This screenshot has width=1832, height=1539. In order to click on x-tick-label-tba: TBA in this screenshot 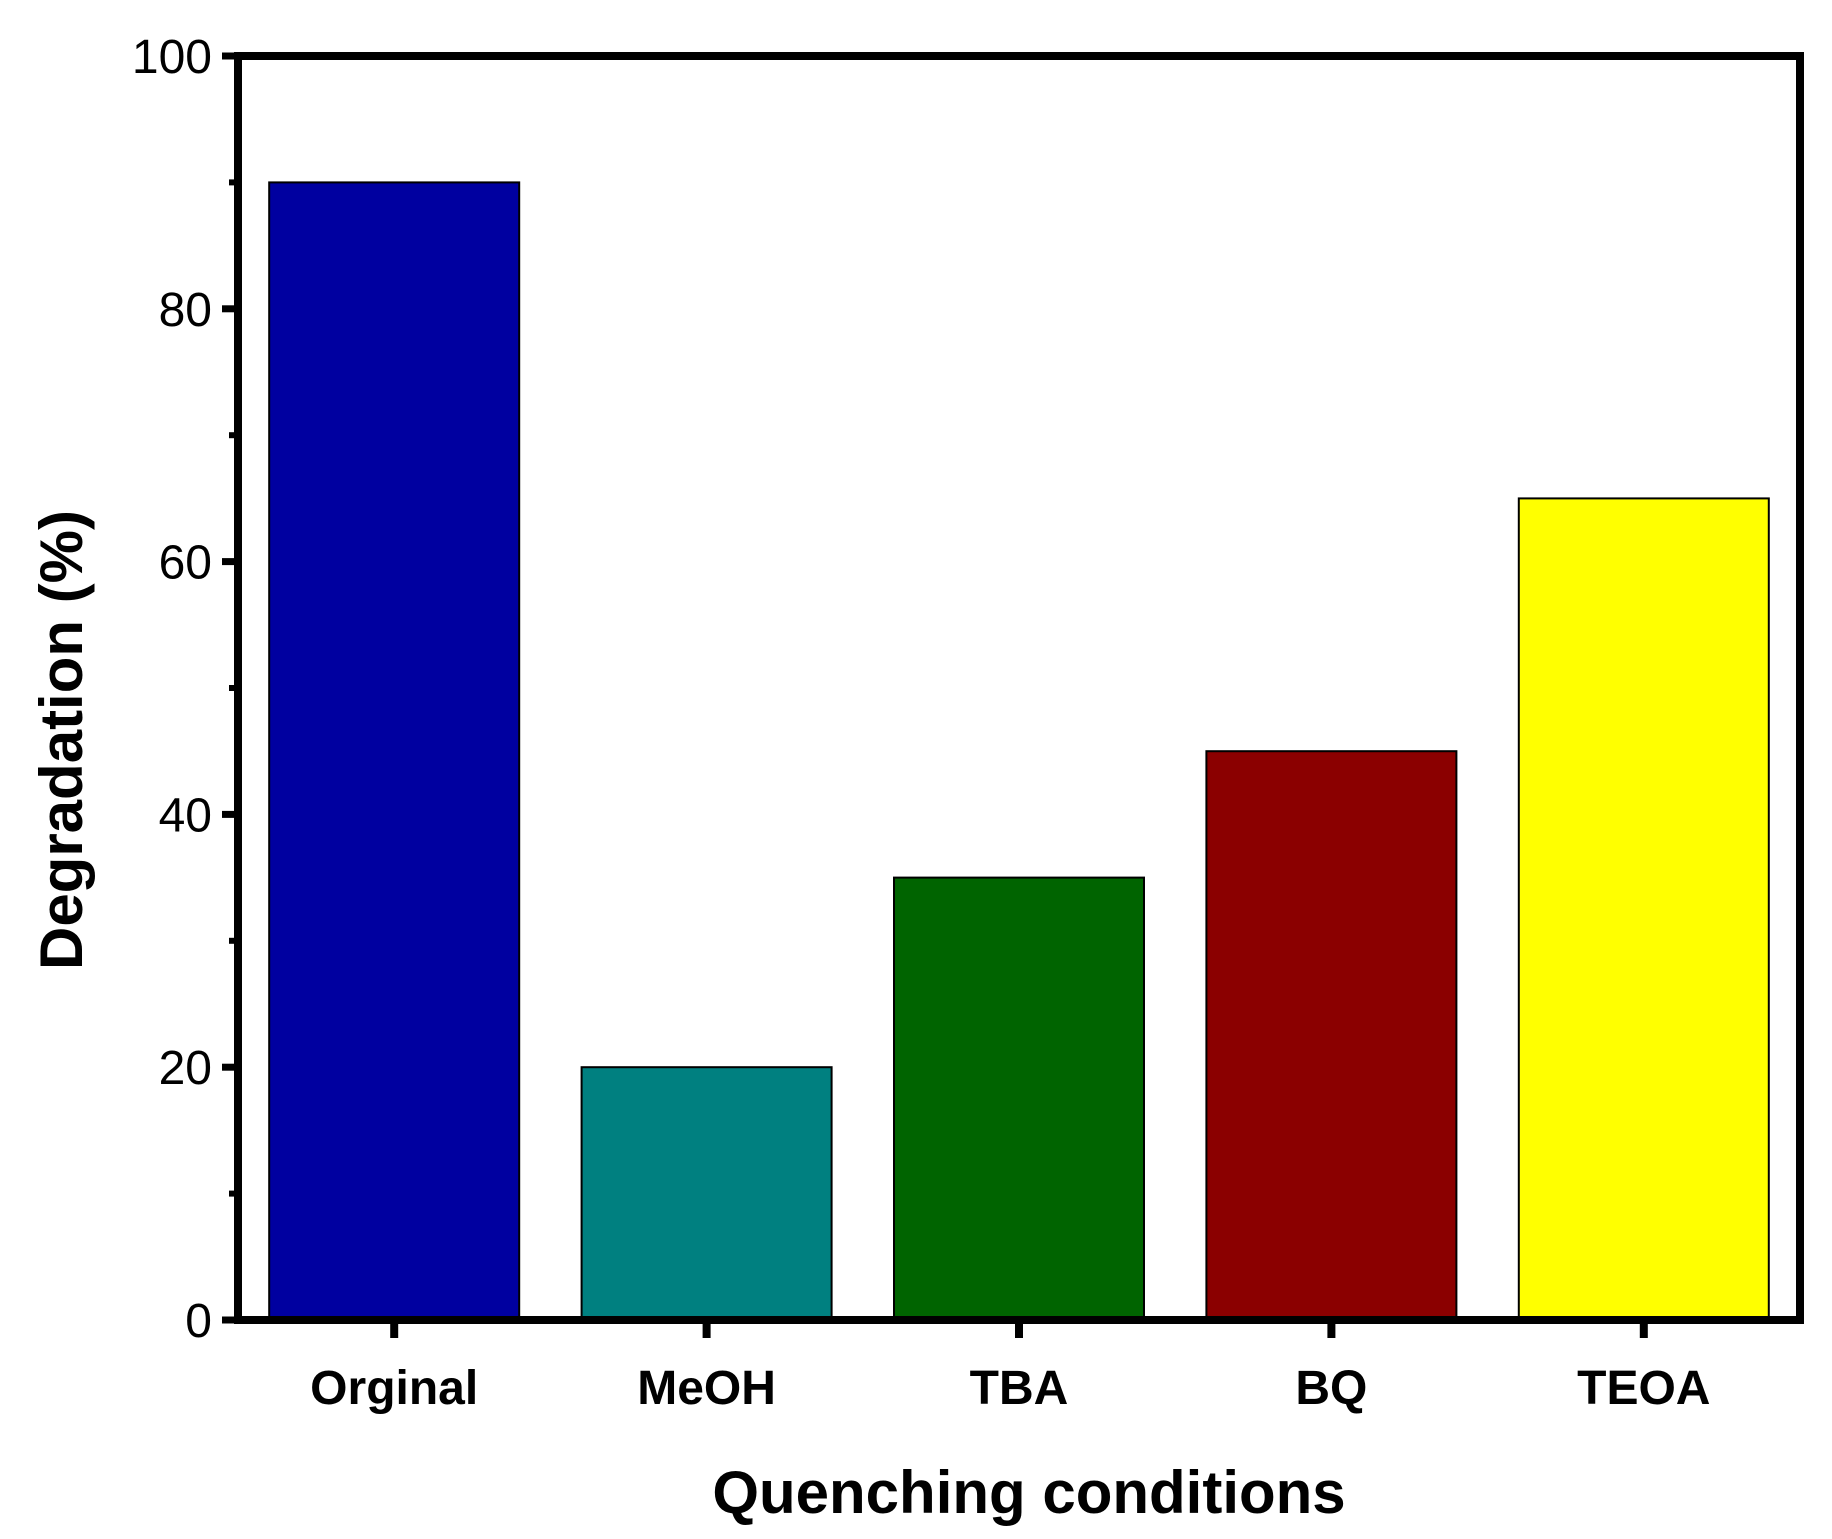, I will do `click(1019, 1388)`.